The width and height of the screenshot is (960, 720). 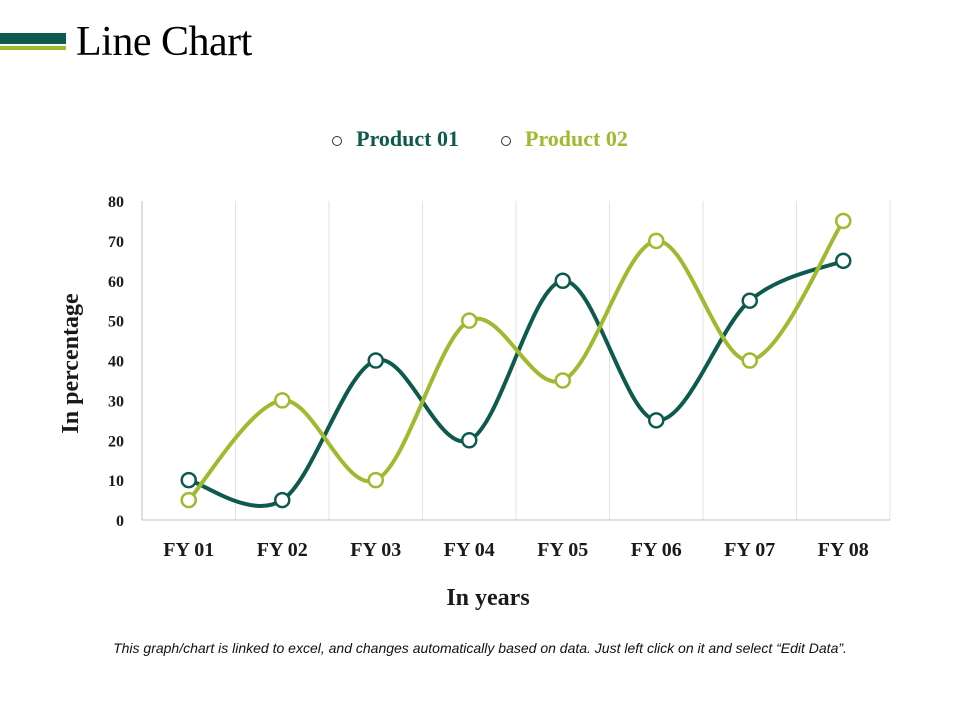 What do you see at coordinates (116, 322) in the screenshot?
I see `y-tick-label: 50` at bounding box center [116, 322].